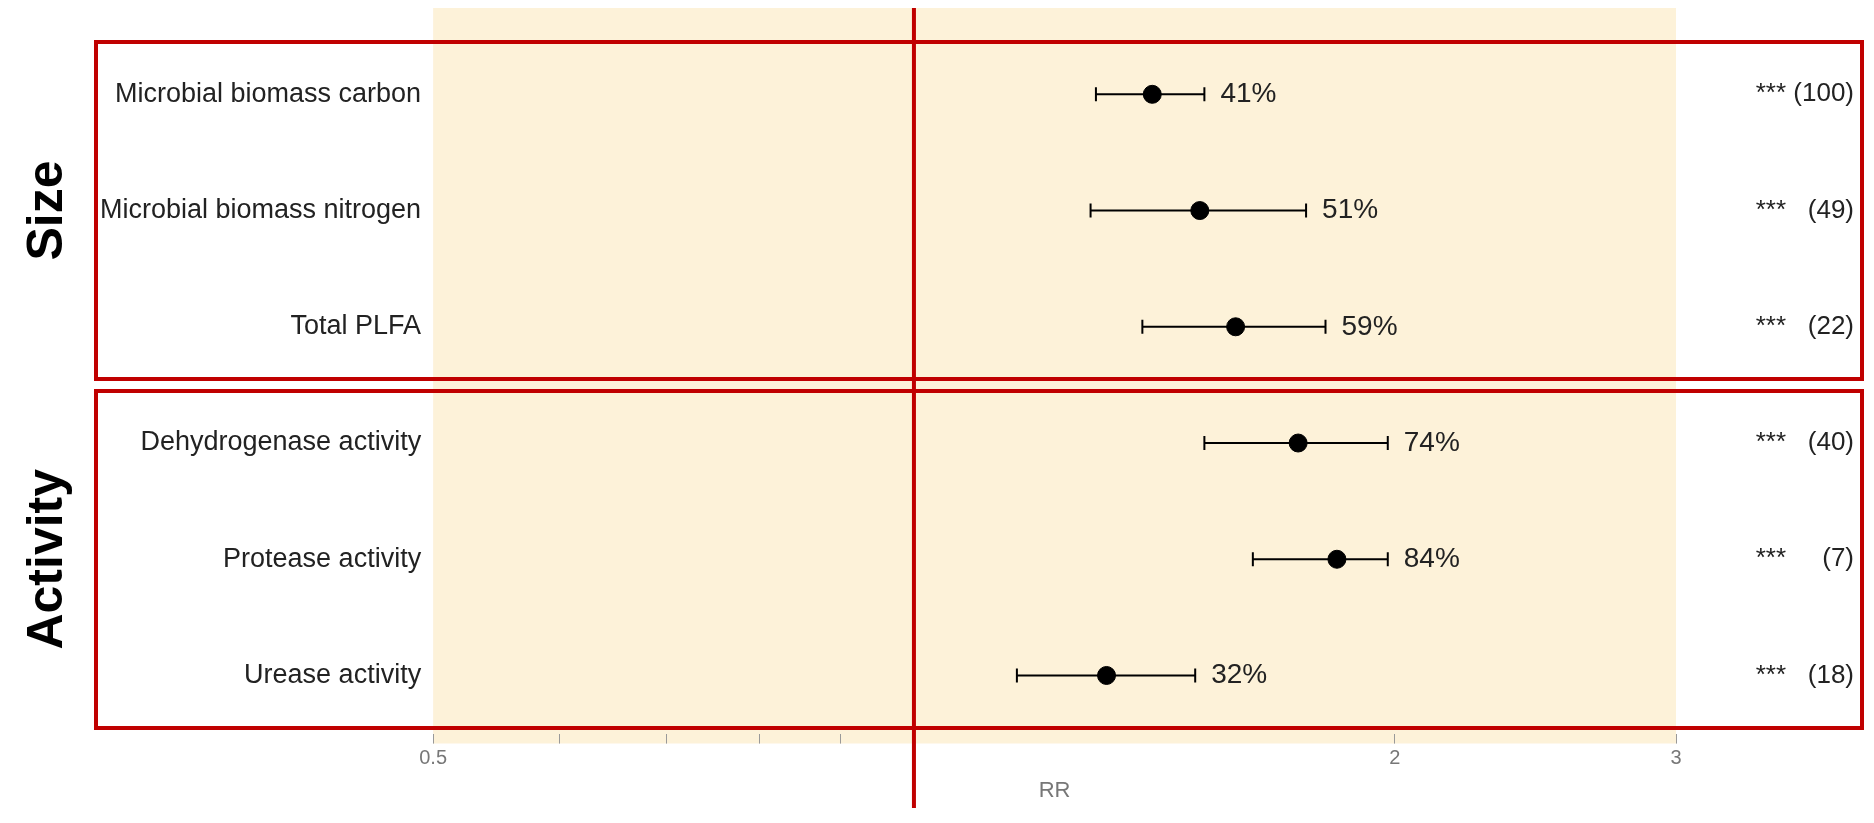 The width and height of the screenshot is (1874, 823). Describe the element at coordinates (333, 673) in the screenshot. I see `y-tick-label: Urease activity` at that location.